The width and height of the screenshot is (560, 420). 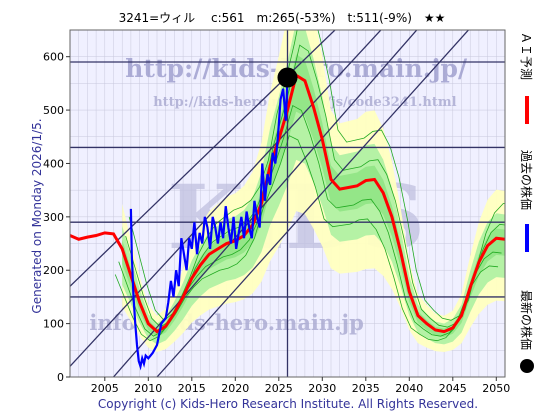 I want to click on y-tick-label: 200, so click(x=53, y=270).